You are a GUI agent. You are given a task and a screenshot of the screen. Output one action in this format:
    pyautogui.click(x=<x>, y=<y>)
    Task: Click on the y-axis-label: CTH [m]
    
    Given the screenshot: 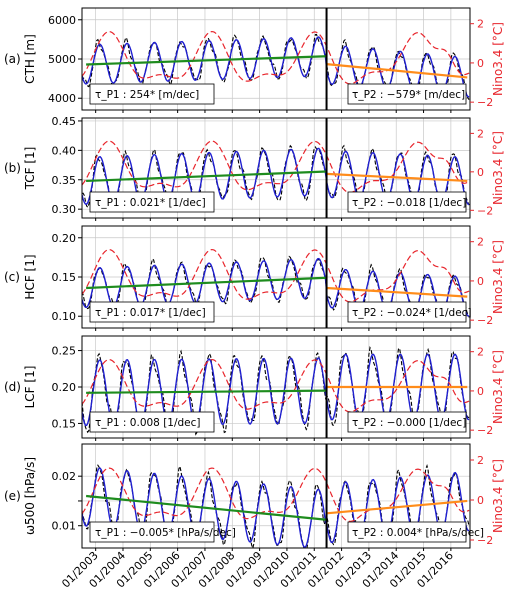 What is the action you would take?
    pyautogui.click(x=30, y=59)
    